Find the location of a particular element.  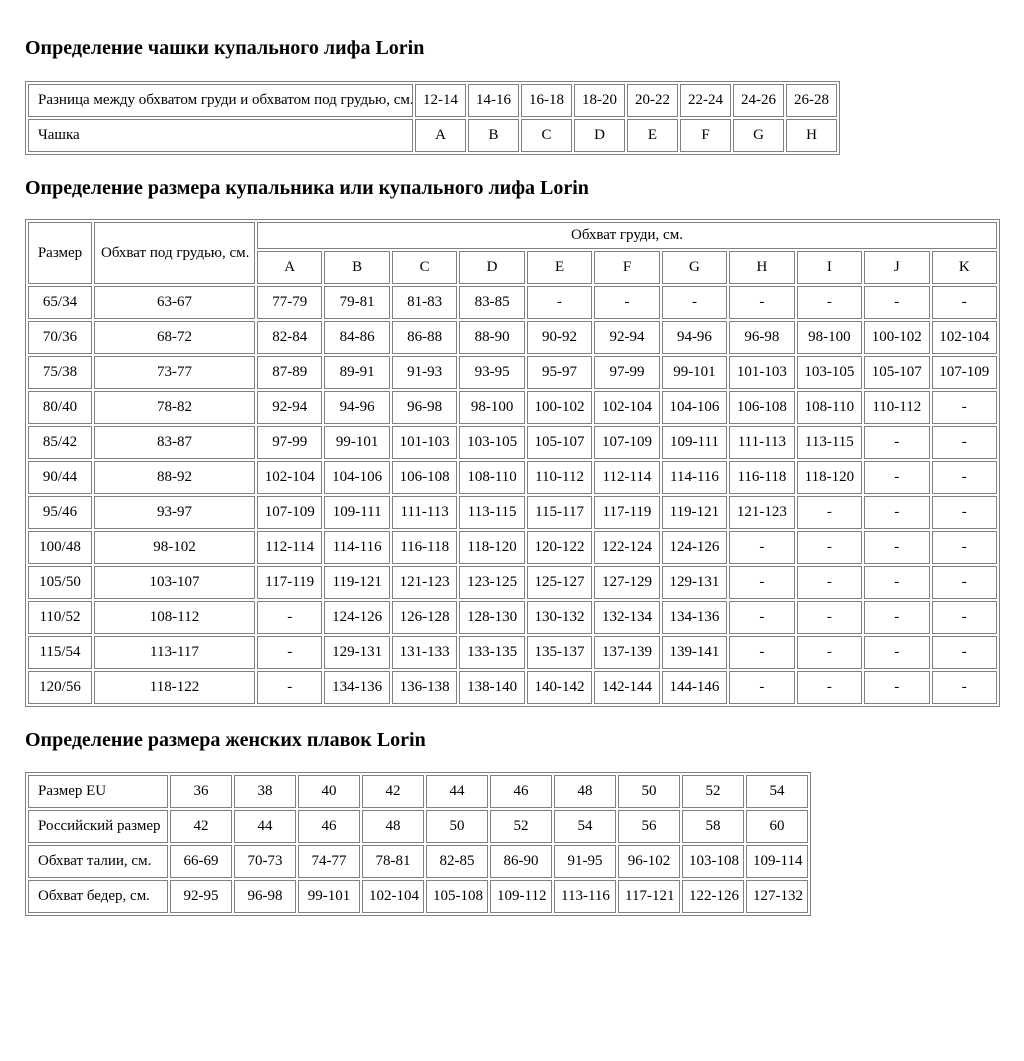

value-cell: H is located at coordinates (811, 135).